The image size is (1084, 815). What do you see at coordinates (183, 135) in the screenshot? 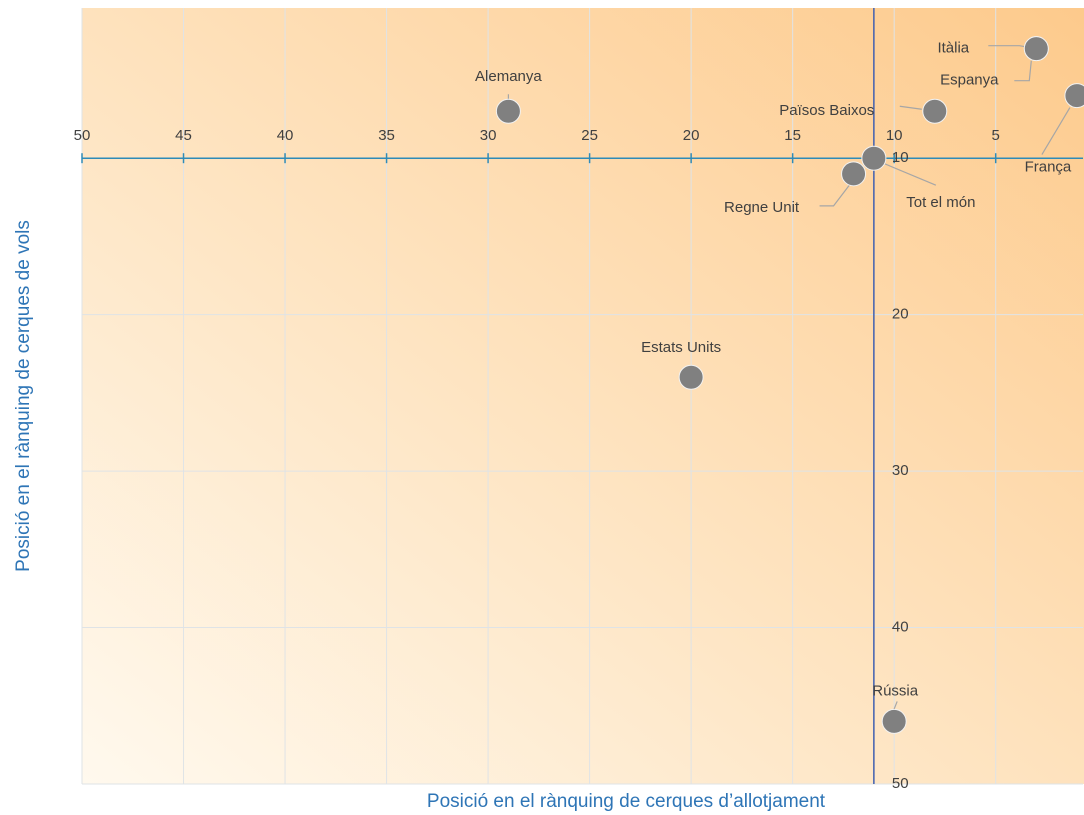
I see `x-tick-label: 45` at bounding box center [183, 135].